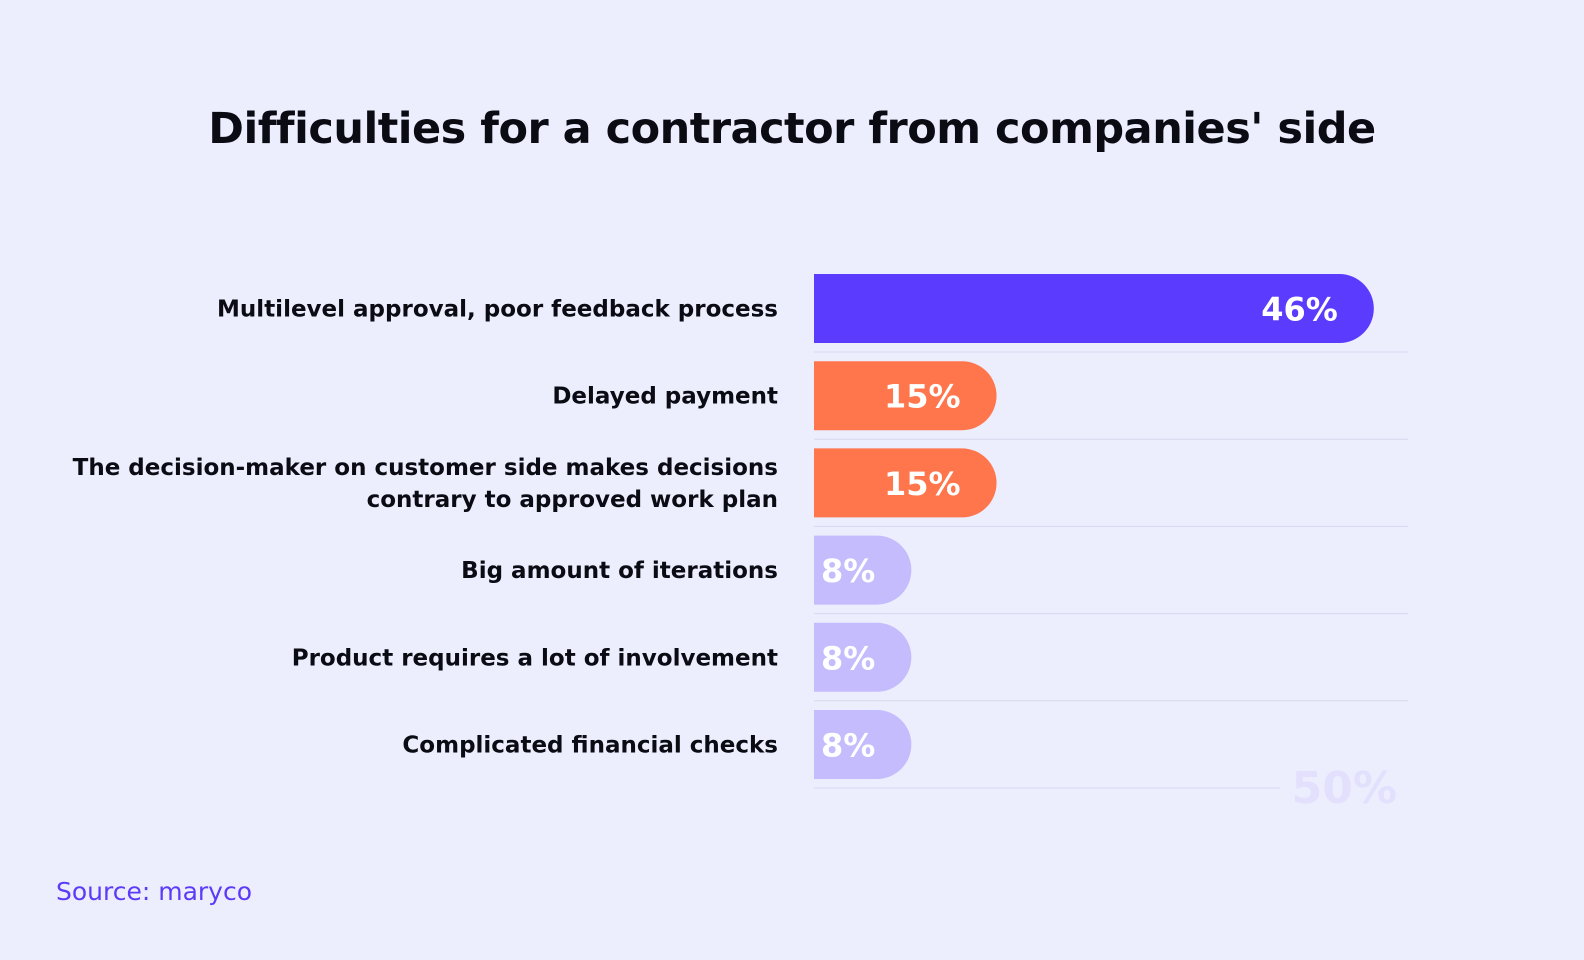 The image size is (1584, 960). What do you see at coordinates (1344, 788) in the screenshot?
I see `axis-tick-label: 50%` at bounding box center [1344, 788].